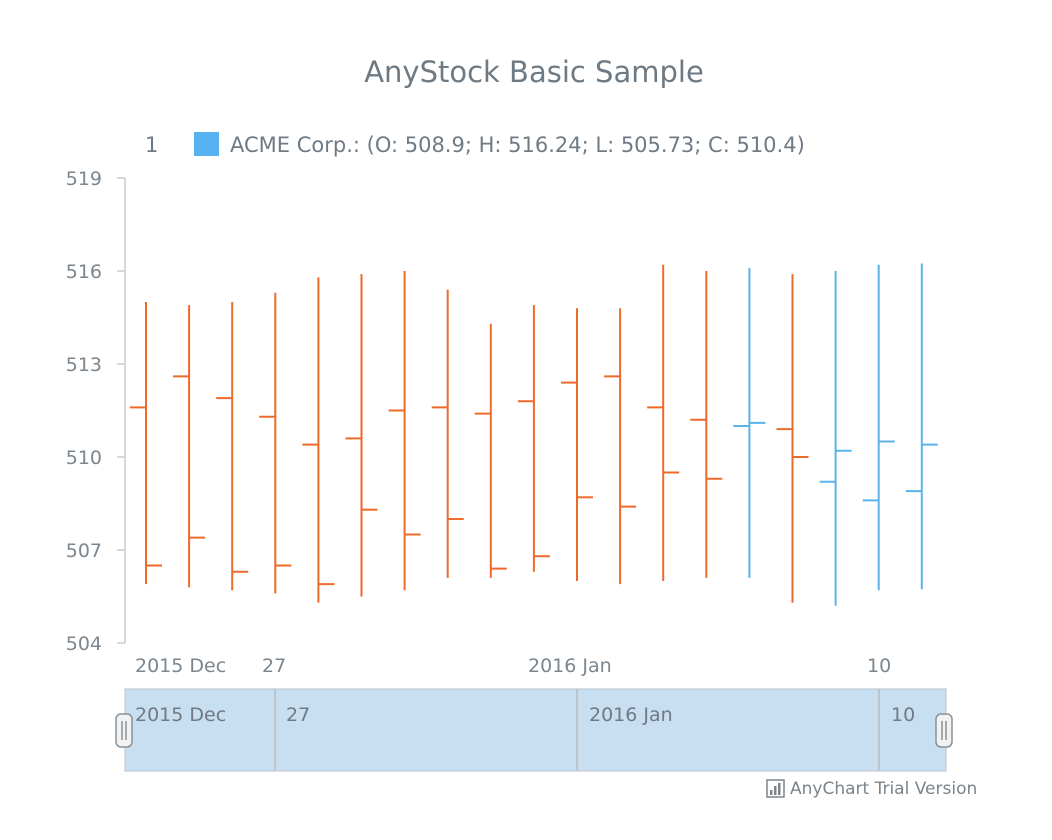  Describe the element at coordinates (513, 666) in the screenshot. I see `x-axis: 2015 Dec 27 2016 Jan 10` at that location.